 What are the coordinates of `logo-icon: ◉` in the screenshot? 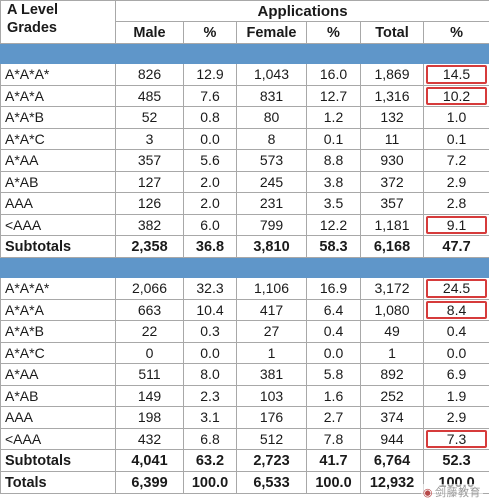 It's located at (427, 493).